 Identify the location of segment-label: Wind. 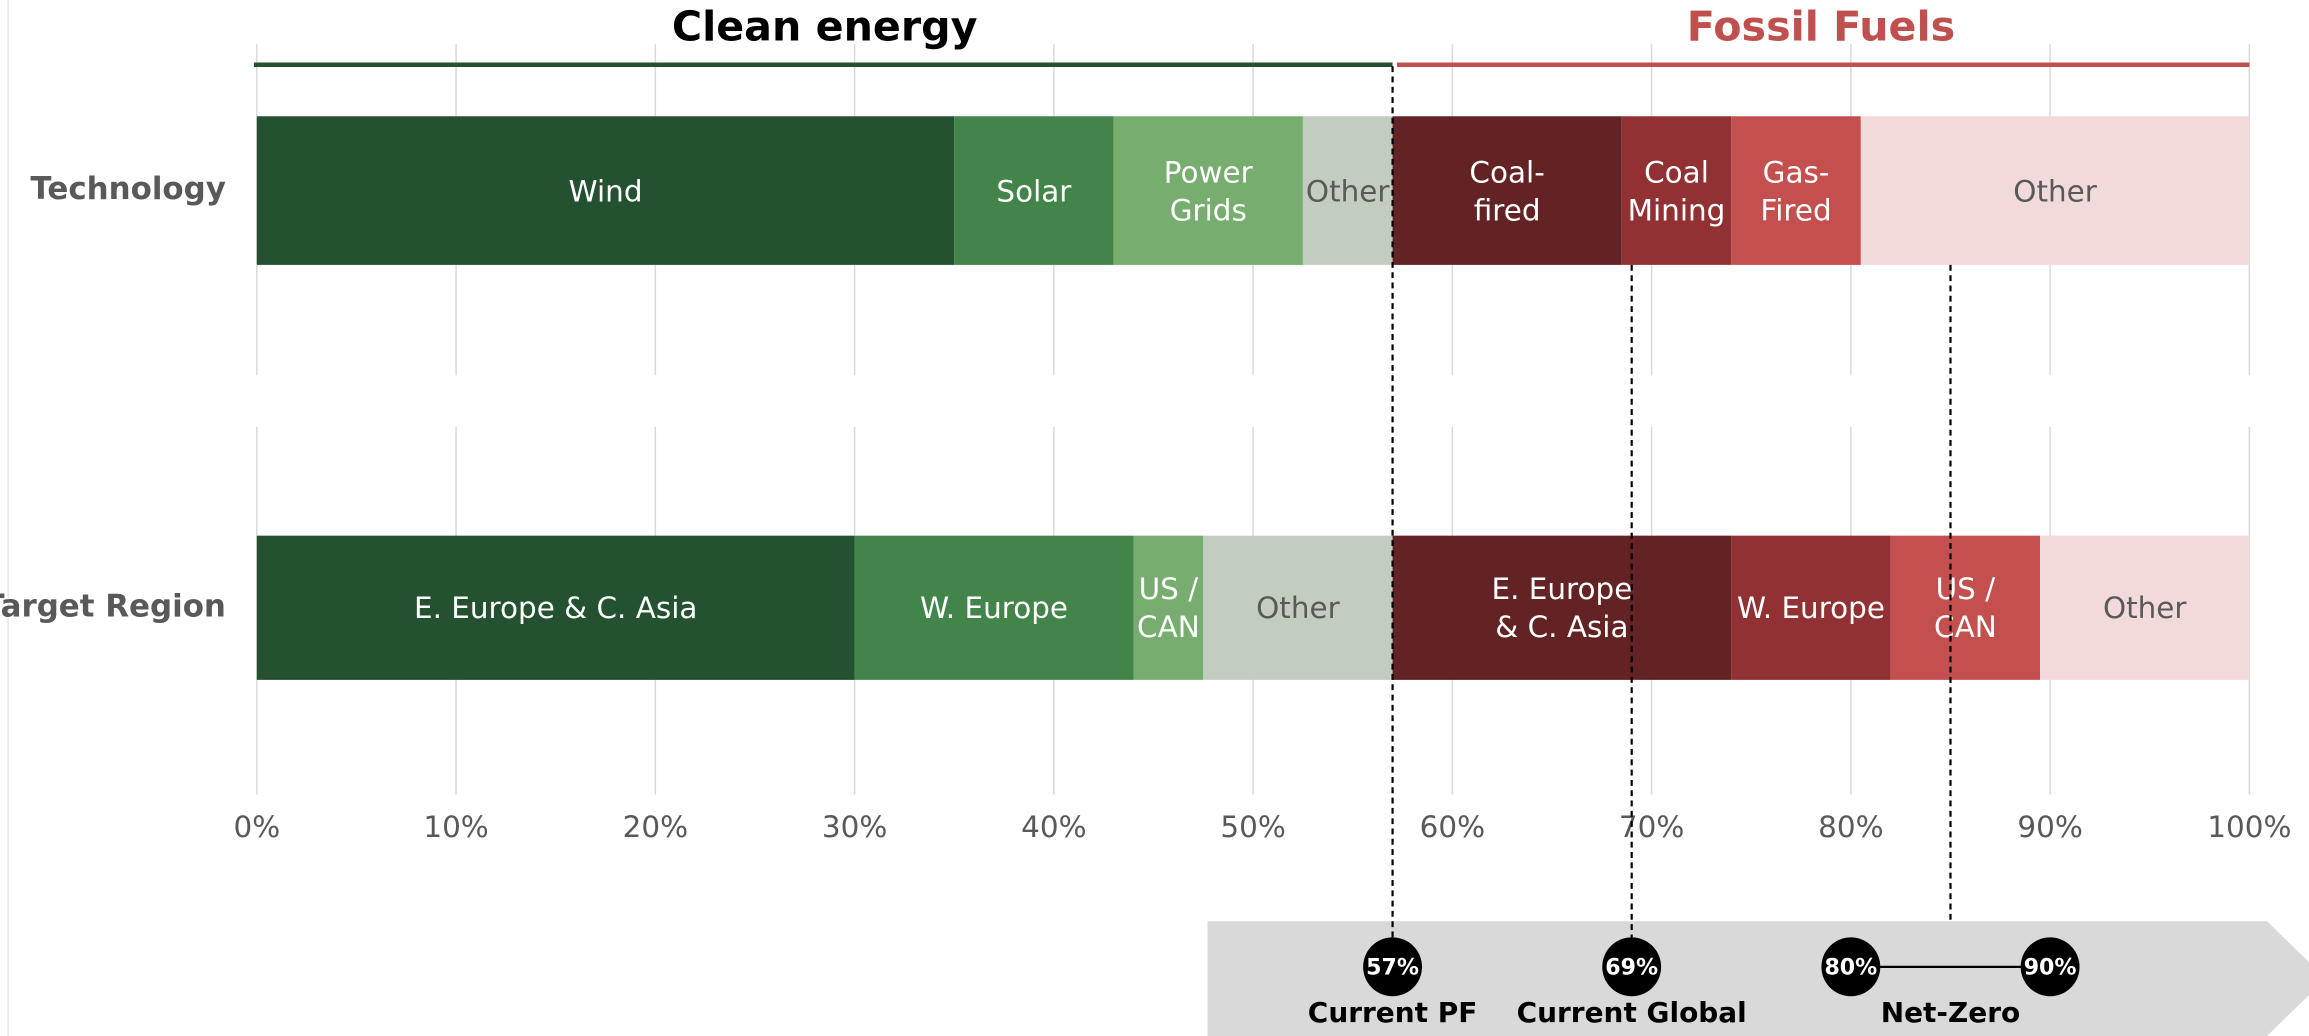
(605, 190).